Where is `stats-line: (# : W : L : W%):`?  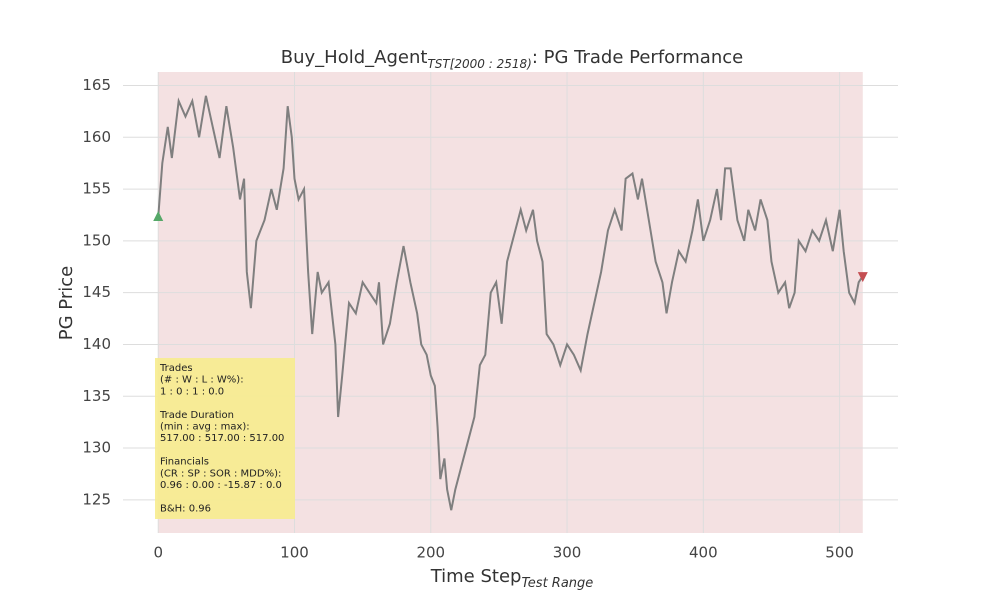
stats-line: (# : W : L : W%): is located at coordinates (202, 380).